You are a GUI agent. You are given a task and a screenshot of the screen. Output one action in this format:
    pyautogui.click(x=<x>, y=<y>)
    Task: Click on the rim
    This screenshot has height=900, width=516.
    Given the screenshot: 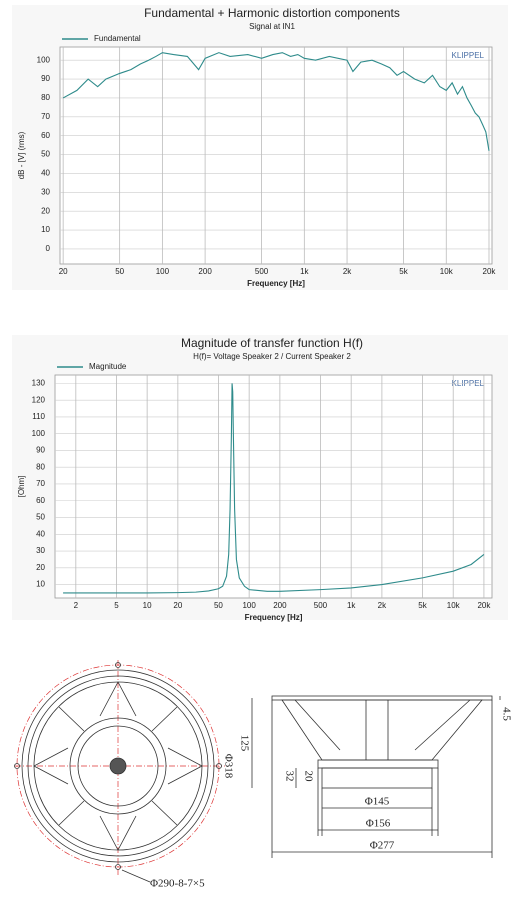 What is the action you would take?
    pyautogui.click(x=118, y=766)
    